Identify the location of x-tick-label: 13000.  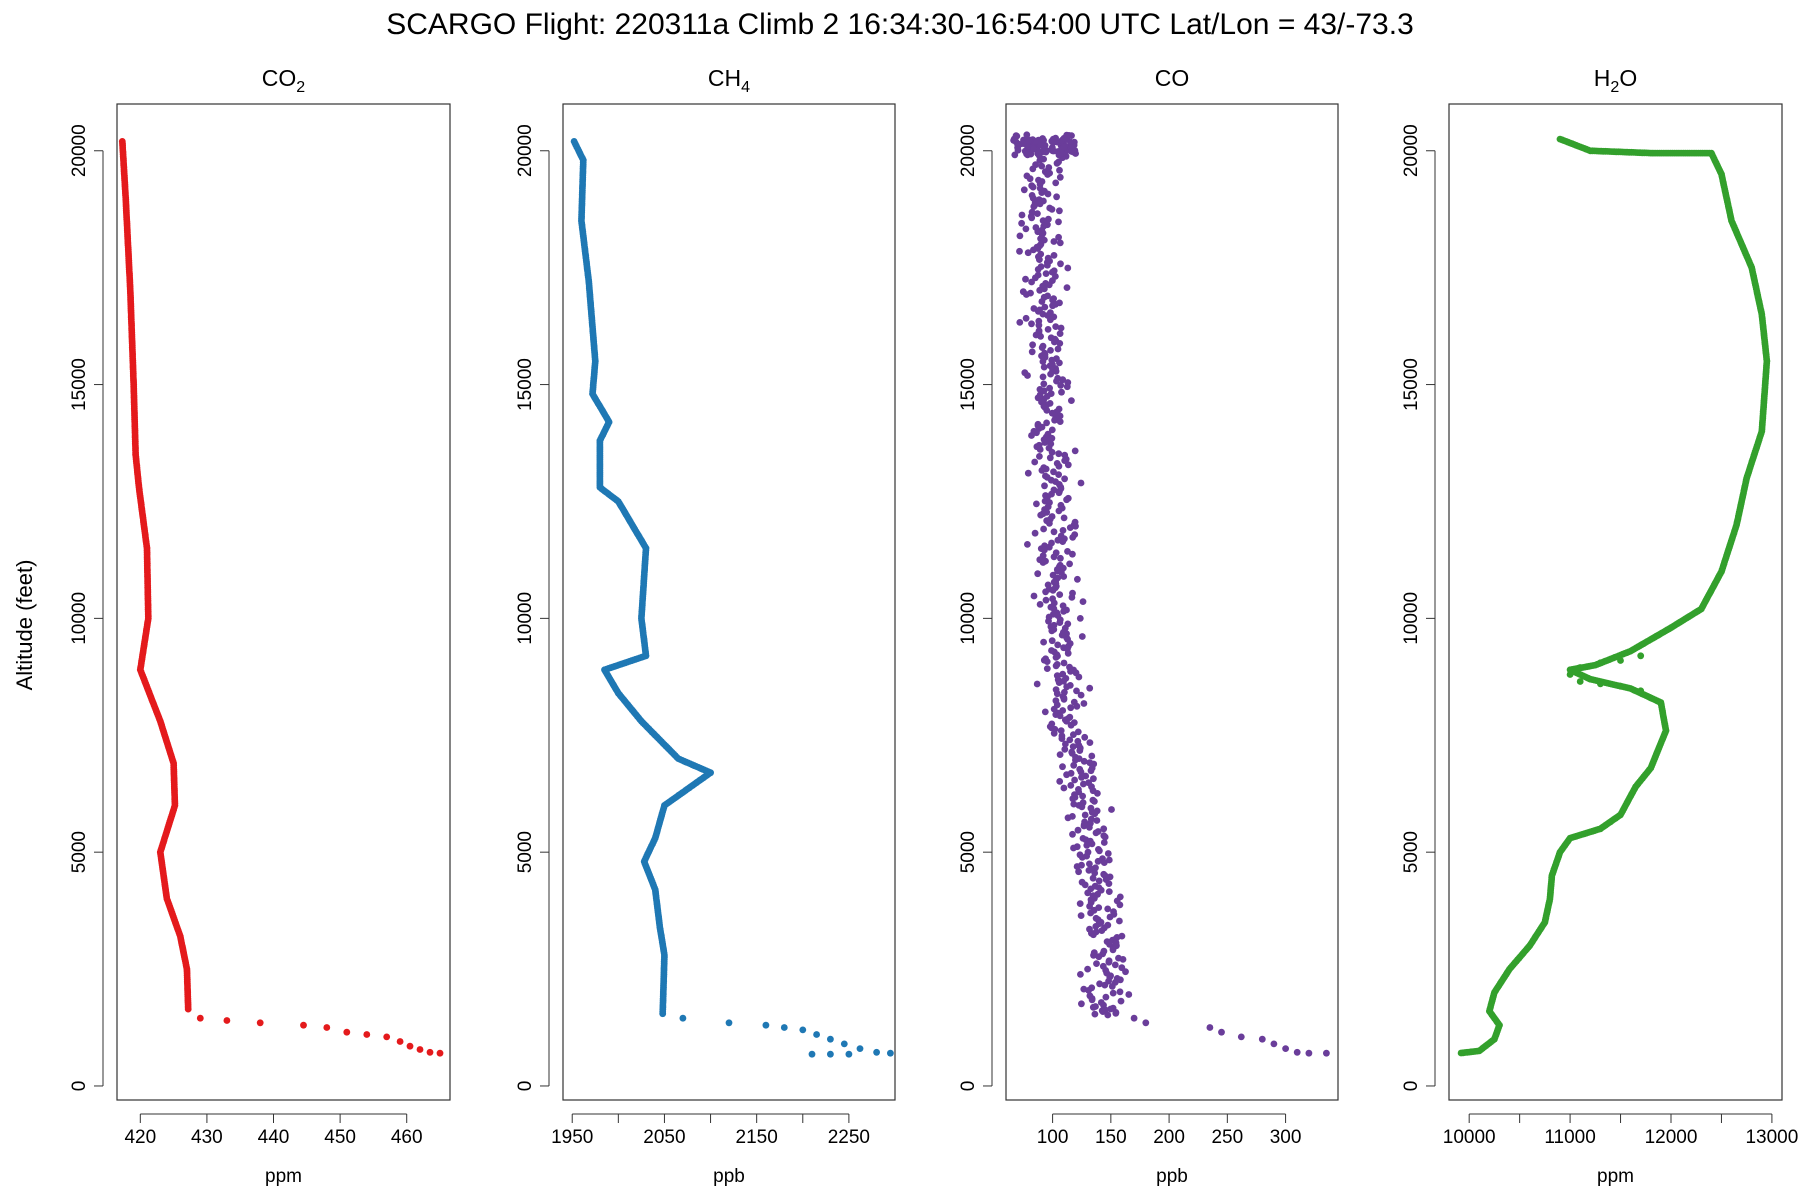
(1771, 1137).